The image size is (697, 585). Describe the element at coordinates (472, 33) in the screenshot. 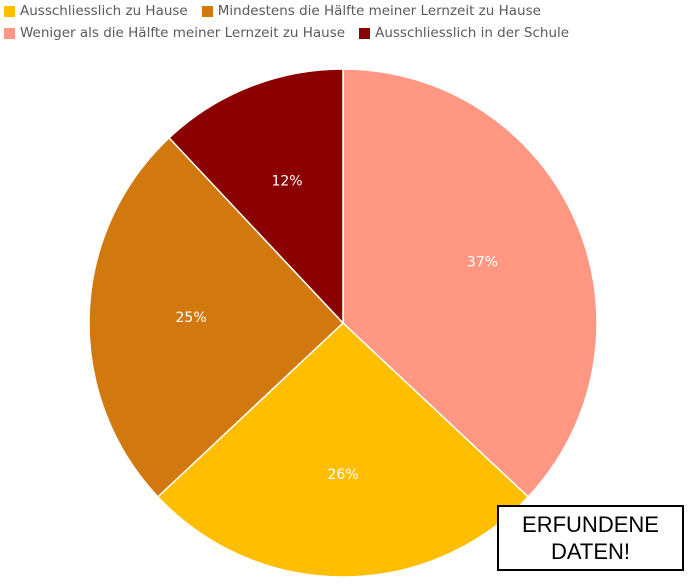

I see `legend-label: Ausschliesslich in der Schule` at that location.